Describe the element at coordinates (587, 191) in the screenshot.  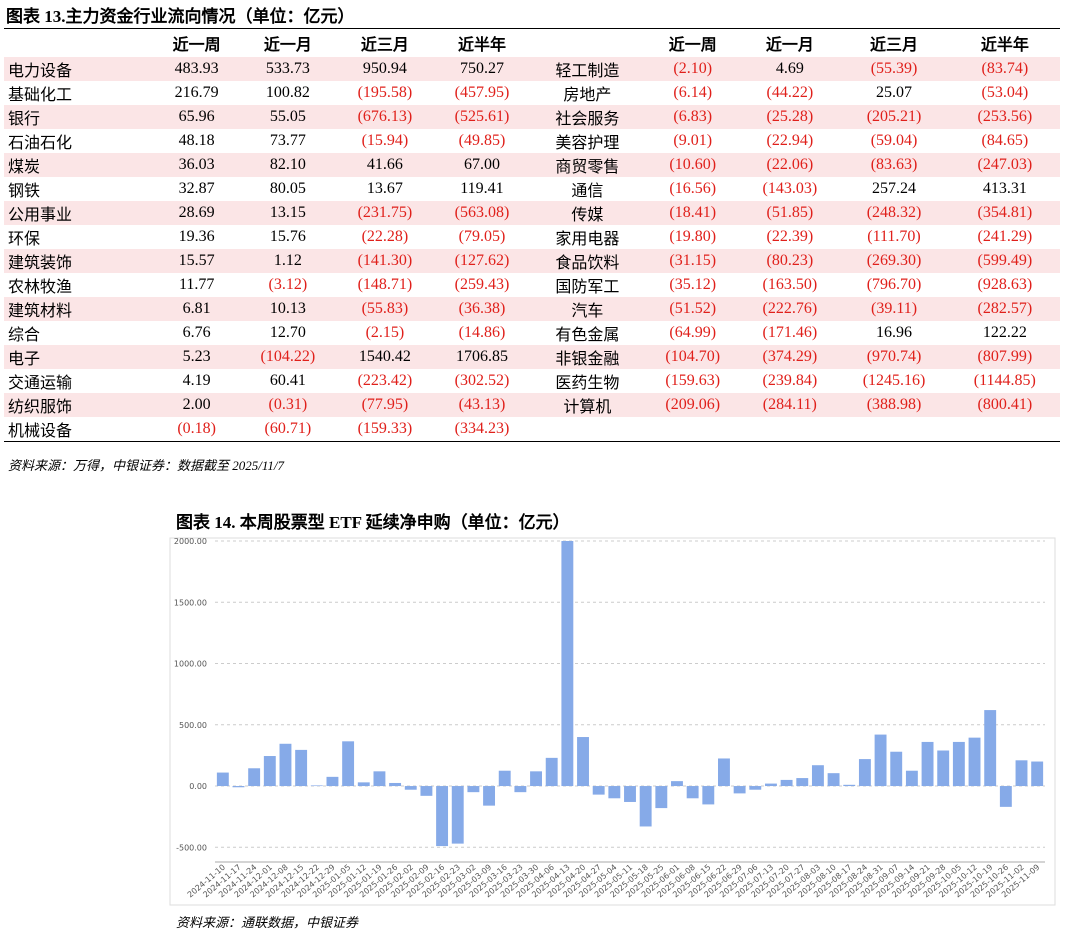
I see `table-cell: 通信` at that location.